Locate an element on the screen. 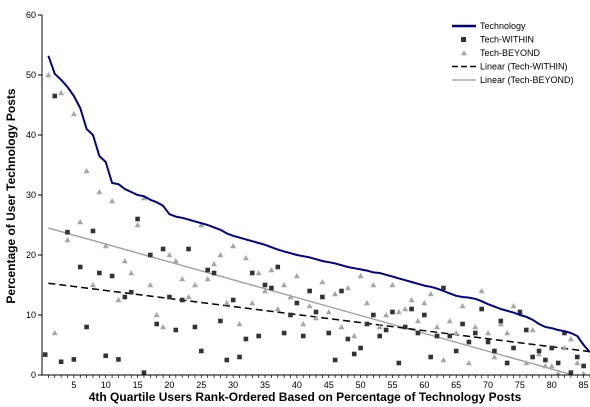 The width and height of the screenshot is (590, 407). legend-label: Technology is located at coordinates (503, 26).